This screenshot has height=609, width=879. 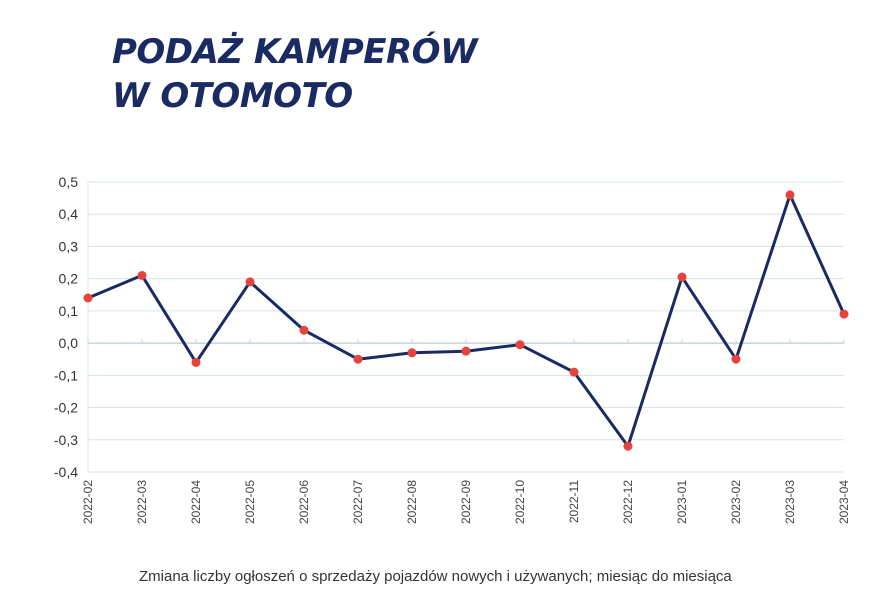 I want to click on y-tick-label: 0,0, so click(x=69, y=343).